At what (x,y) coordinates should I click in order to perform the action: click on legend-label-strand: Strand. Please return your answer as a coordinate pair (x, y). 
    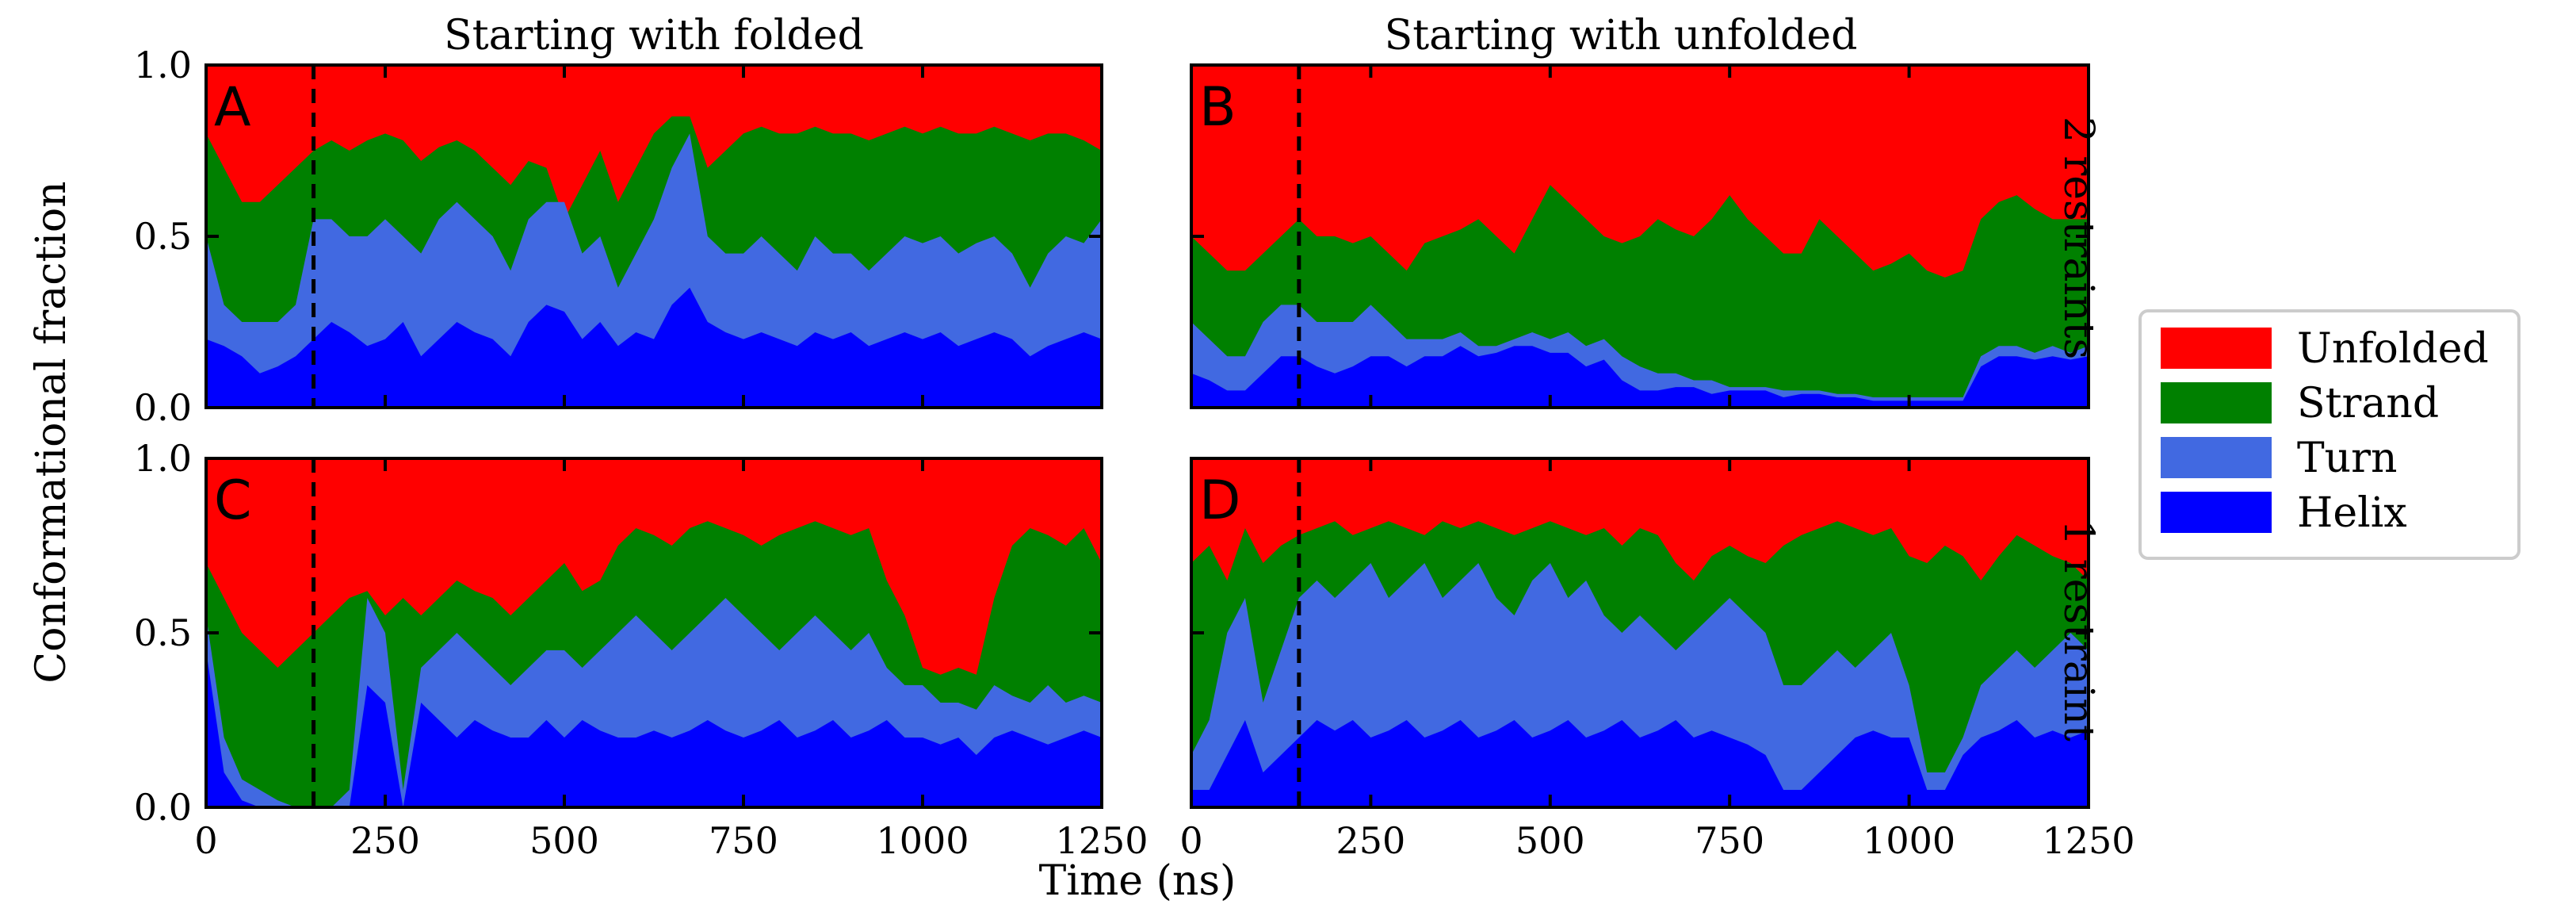
    Looking at the image, I should click on (2368, 403).